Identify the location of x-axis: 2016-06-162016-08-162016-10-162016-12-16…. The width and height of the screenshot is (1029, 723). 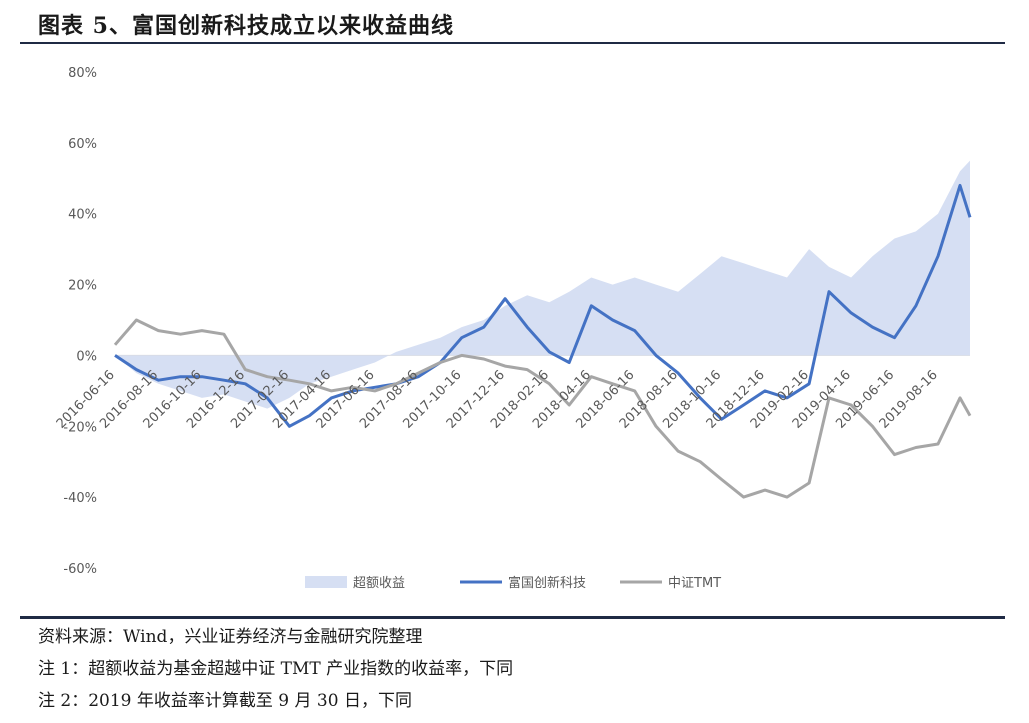
(497, 400).